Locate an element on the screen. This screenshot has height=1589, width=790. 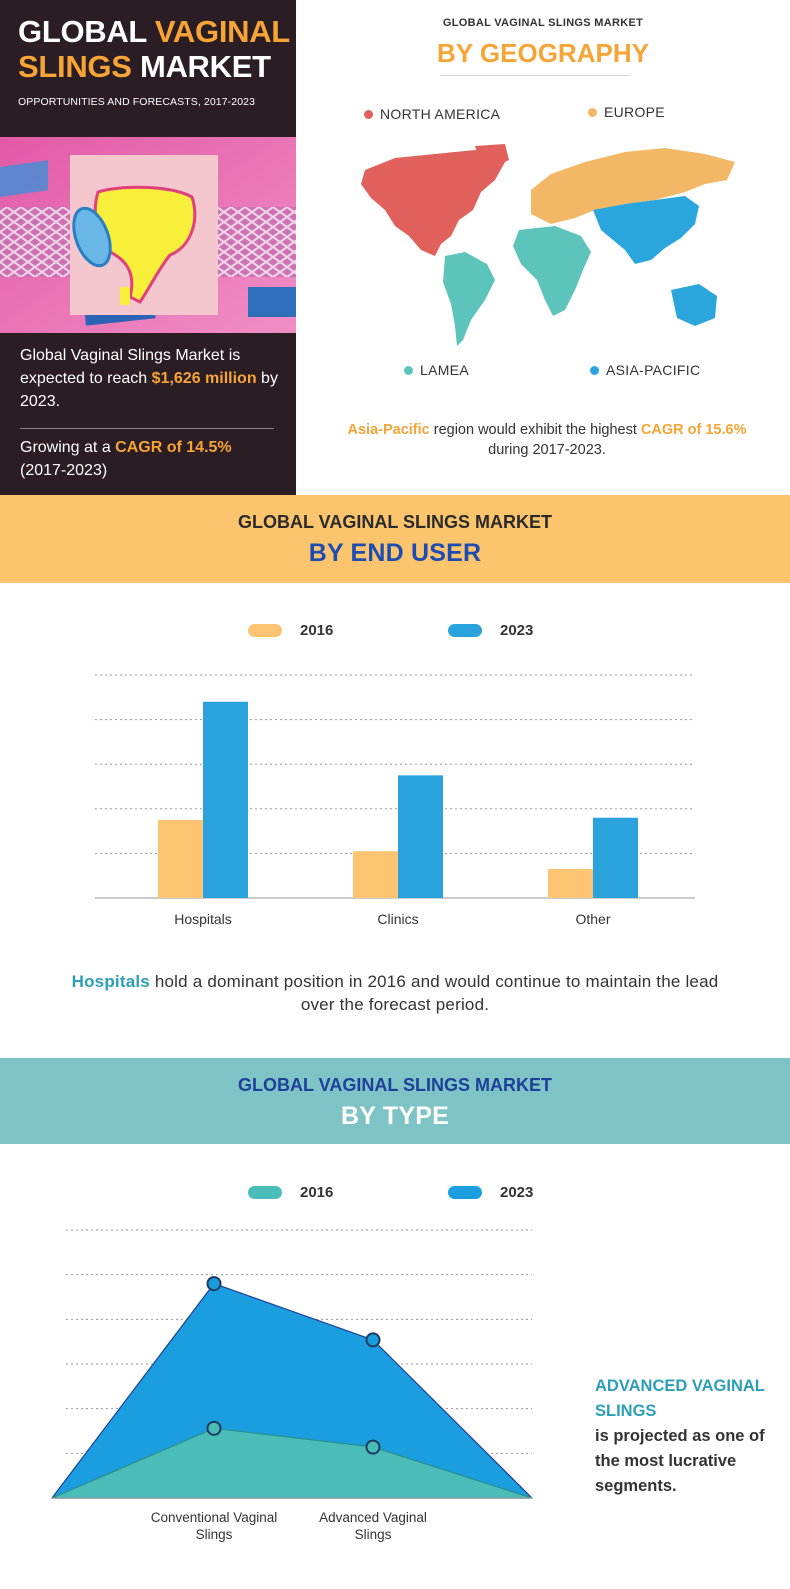
end-user-banner: GLOBAL VAGINAL SLINGS MARKET BY END USER is located at coordinates (395, 539).